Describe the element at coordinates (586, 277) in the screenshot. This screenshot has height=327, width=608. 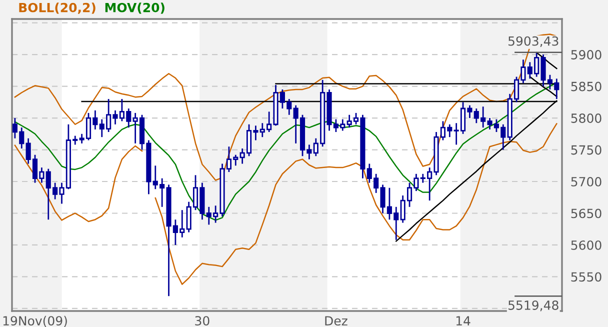
I see `y-tick-label: 5550` at that location.